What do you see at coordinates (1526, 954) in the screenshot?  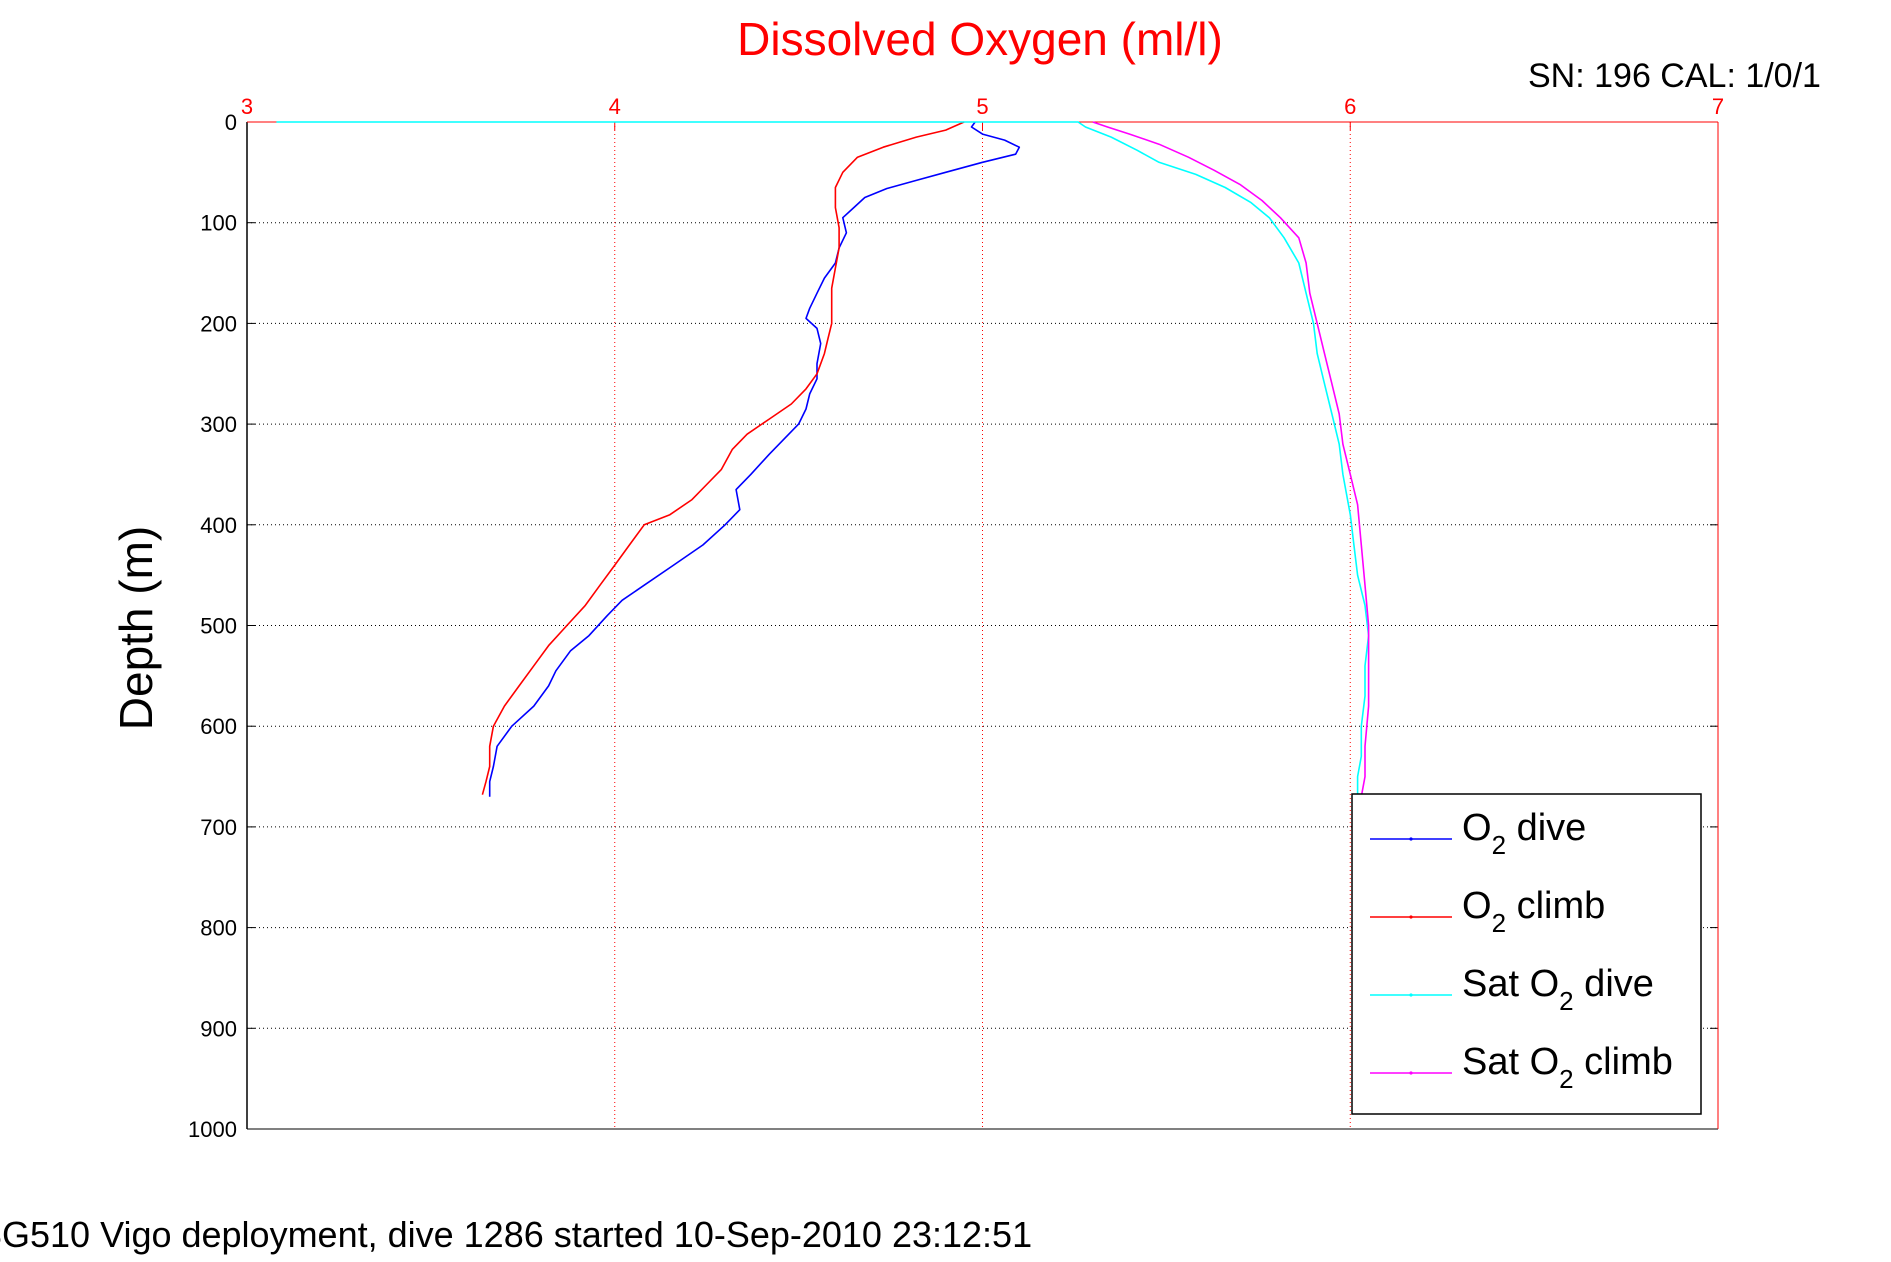 I see `legend-box` at bounding box center [1526, 954].